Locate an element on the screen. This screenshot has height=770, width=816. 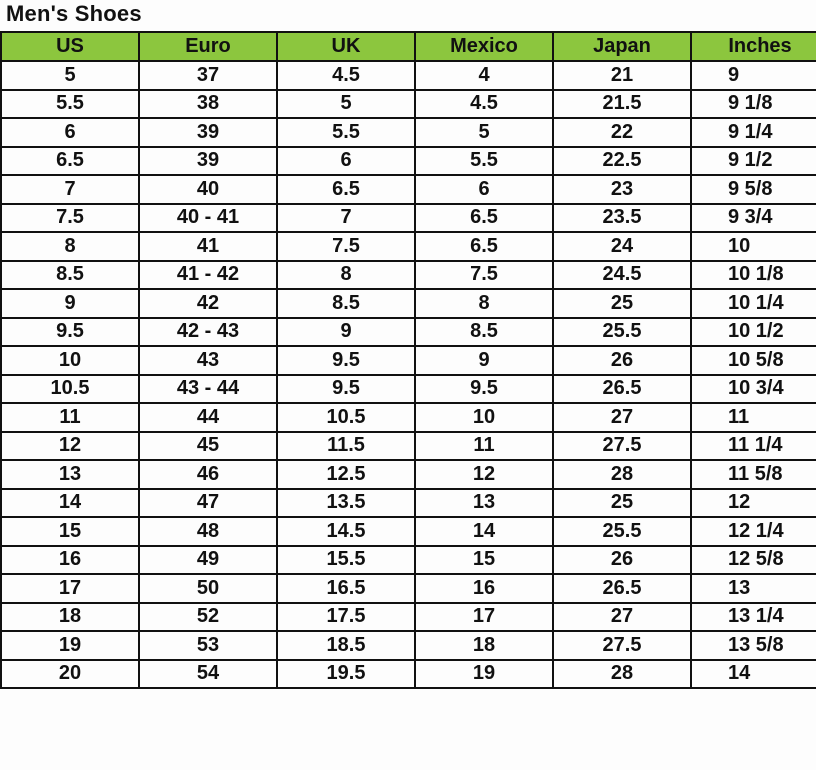
table-row: 9 42 8.5 8 25 10 1/4 is located at coordinates (408, 303).